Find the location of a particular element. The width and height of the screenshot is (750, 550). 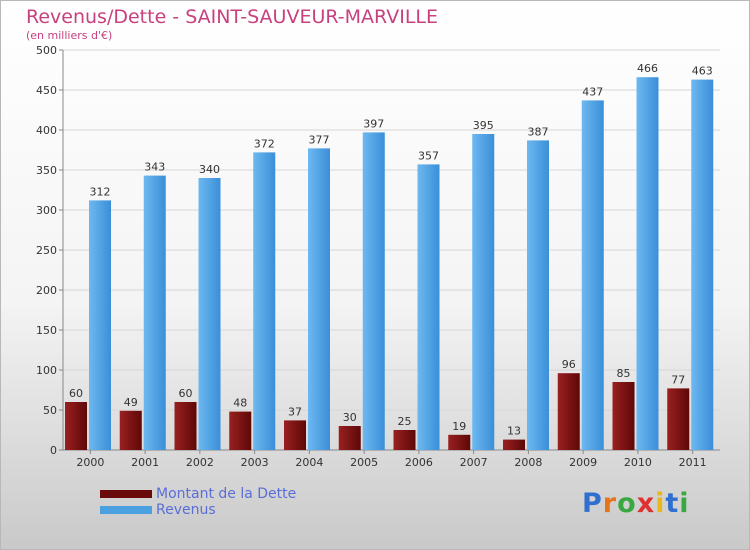

y-tick-label: 200 is located at coordinates (46, 290).